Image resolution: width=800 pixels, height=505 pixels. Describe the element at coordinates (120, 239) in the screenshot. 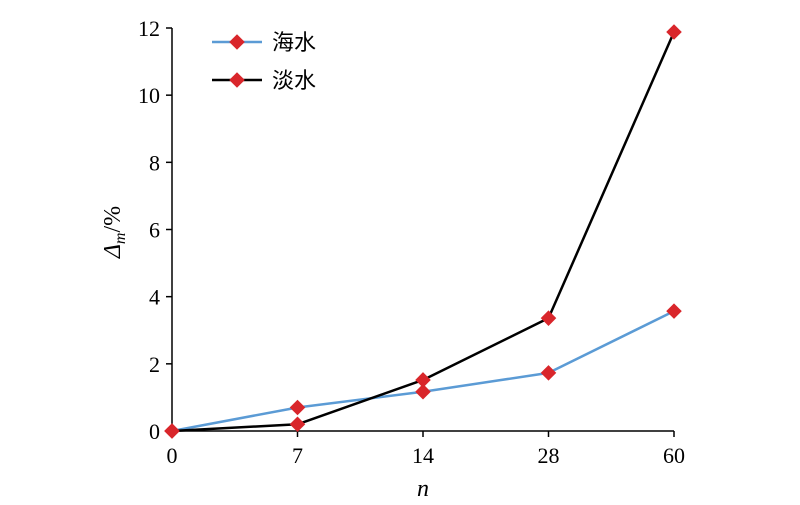

I see `y-axis-title-sub: m` at that location.